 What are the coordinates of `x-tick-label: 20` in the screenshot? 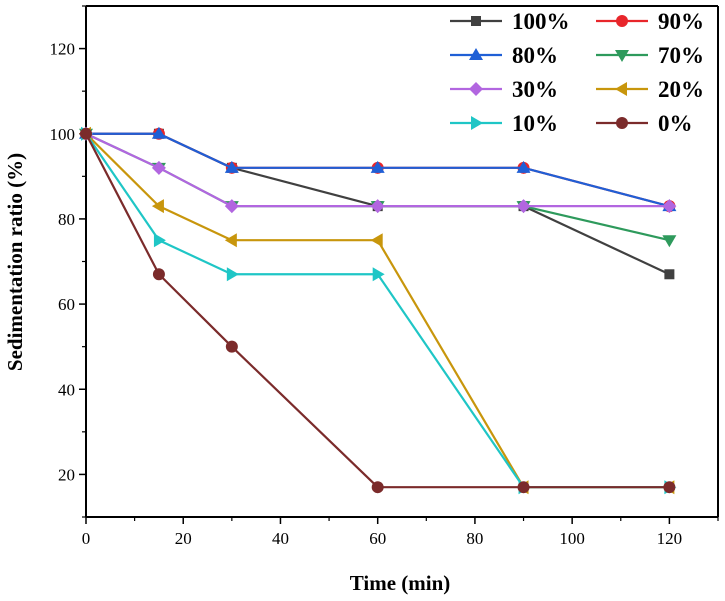 It's located at (183, 538).